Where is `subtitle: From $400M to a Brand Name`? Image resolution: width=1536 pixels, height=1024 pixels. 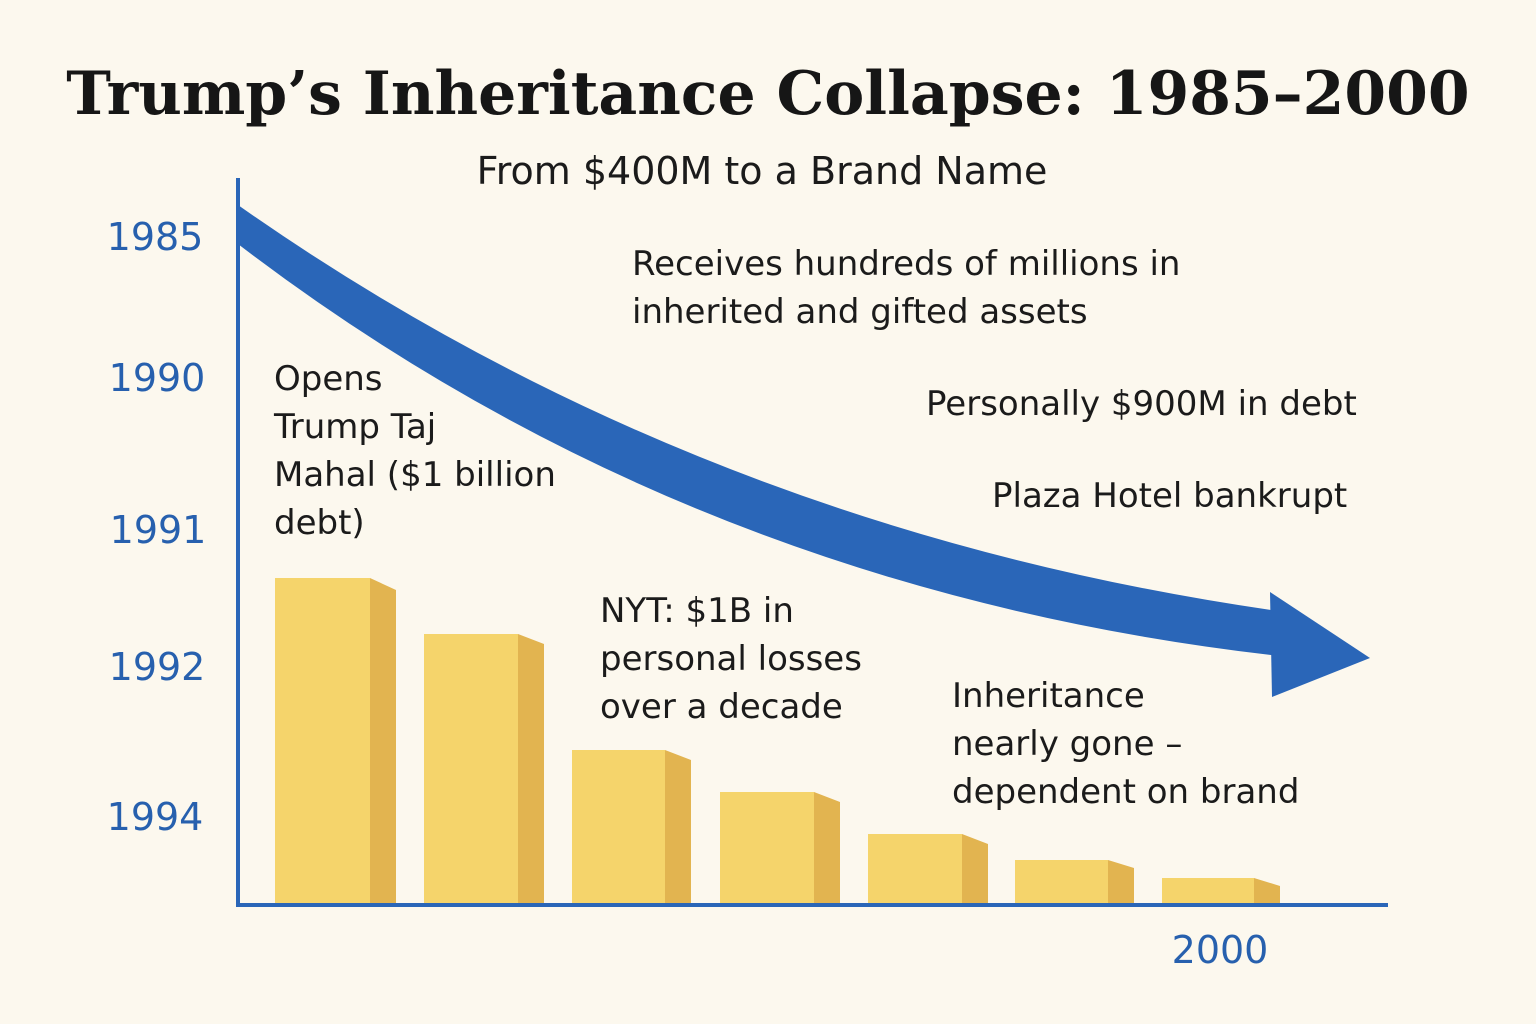 subtitle: From $400M to a Brand Name is located at coordinates (762, 171).